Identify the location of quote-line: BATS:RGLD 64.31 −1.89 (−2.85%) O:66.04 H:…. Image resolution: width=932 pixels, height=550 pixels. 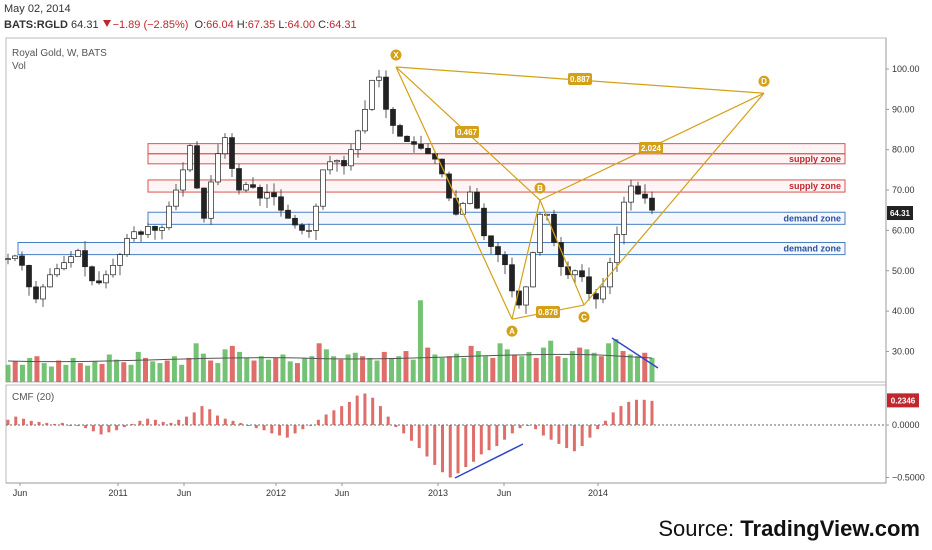
(180, 25).